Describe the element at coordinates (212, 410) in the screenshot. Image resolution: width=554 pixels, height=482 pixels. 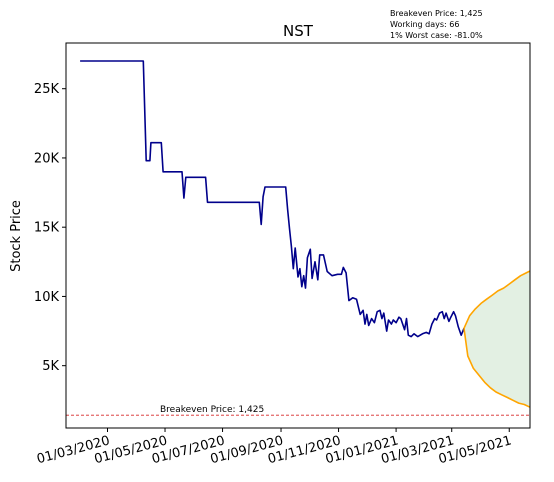
I see `breakeven-label: Breakeven Price: 1,425` at that location.